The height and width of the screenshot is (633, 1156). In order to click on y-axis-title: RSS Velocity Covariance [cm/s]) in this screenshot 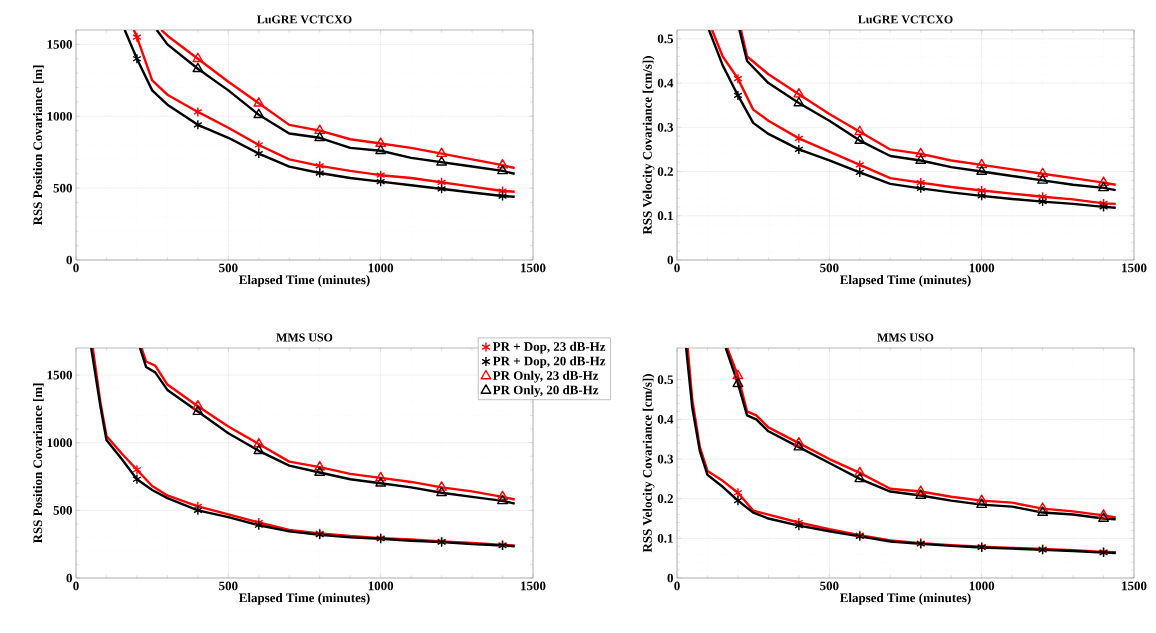, I will do `click(648, 145)`.